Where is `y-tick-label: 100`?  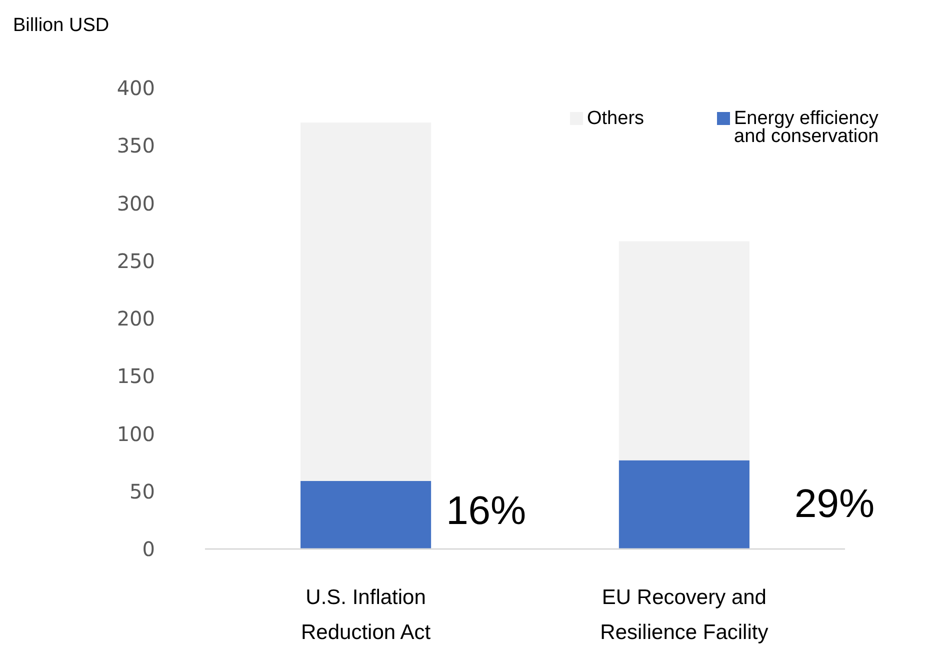 y-tick-label: 100 is located at coordinates (135, 434).